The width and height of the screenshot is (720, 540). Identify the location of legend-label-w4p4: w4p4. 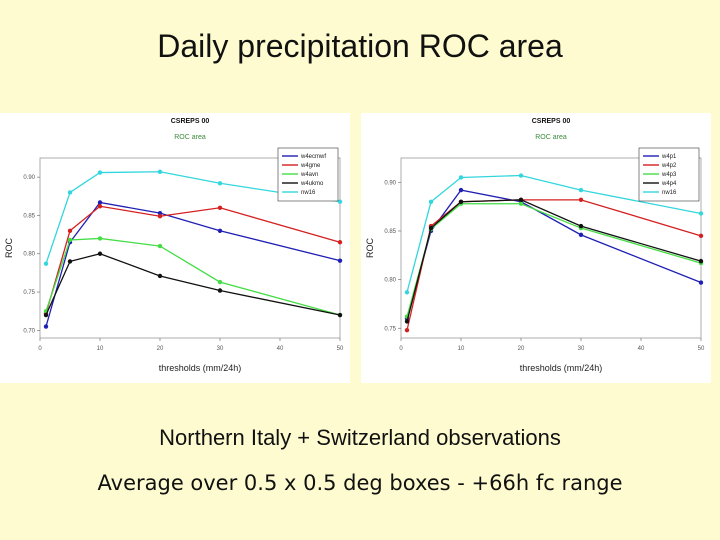
(669, 184).